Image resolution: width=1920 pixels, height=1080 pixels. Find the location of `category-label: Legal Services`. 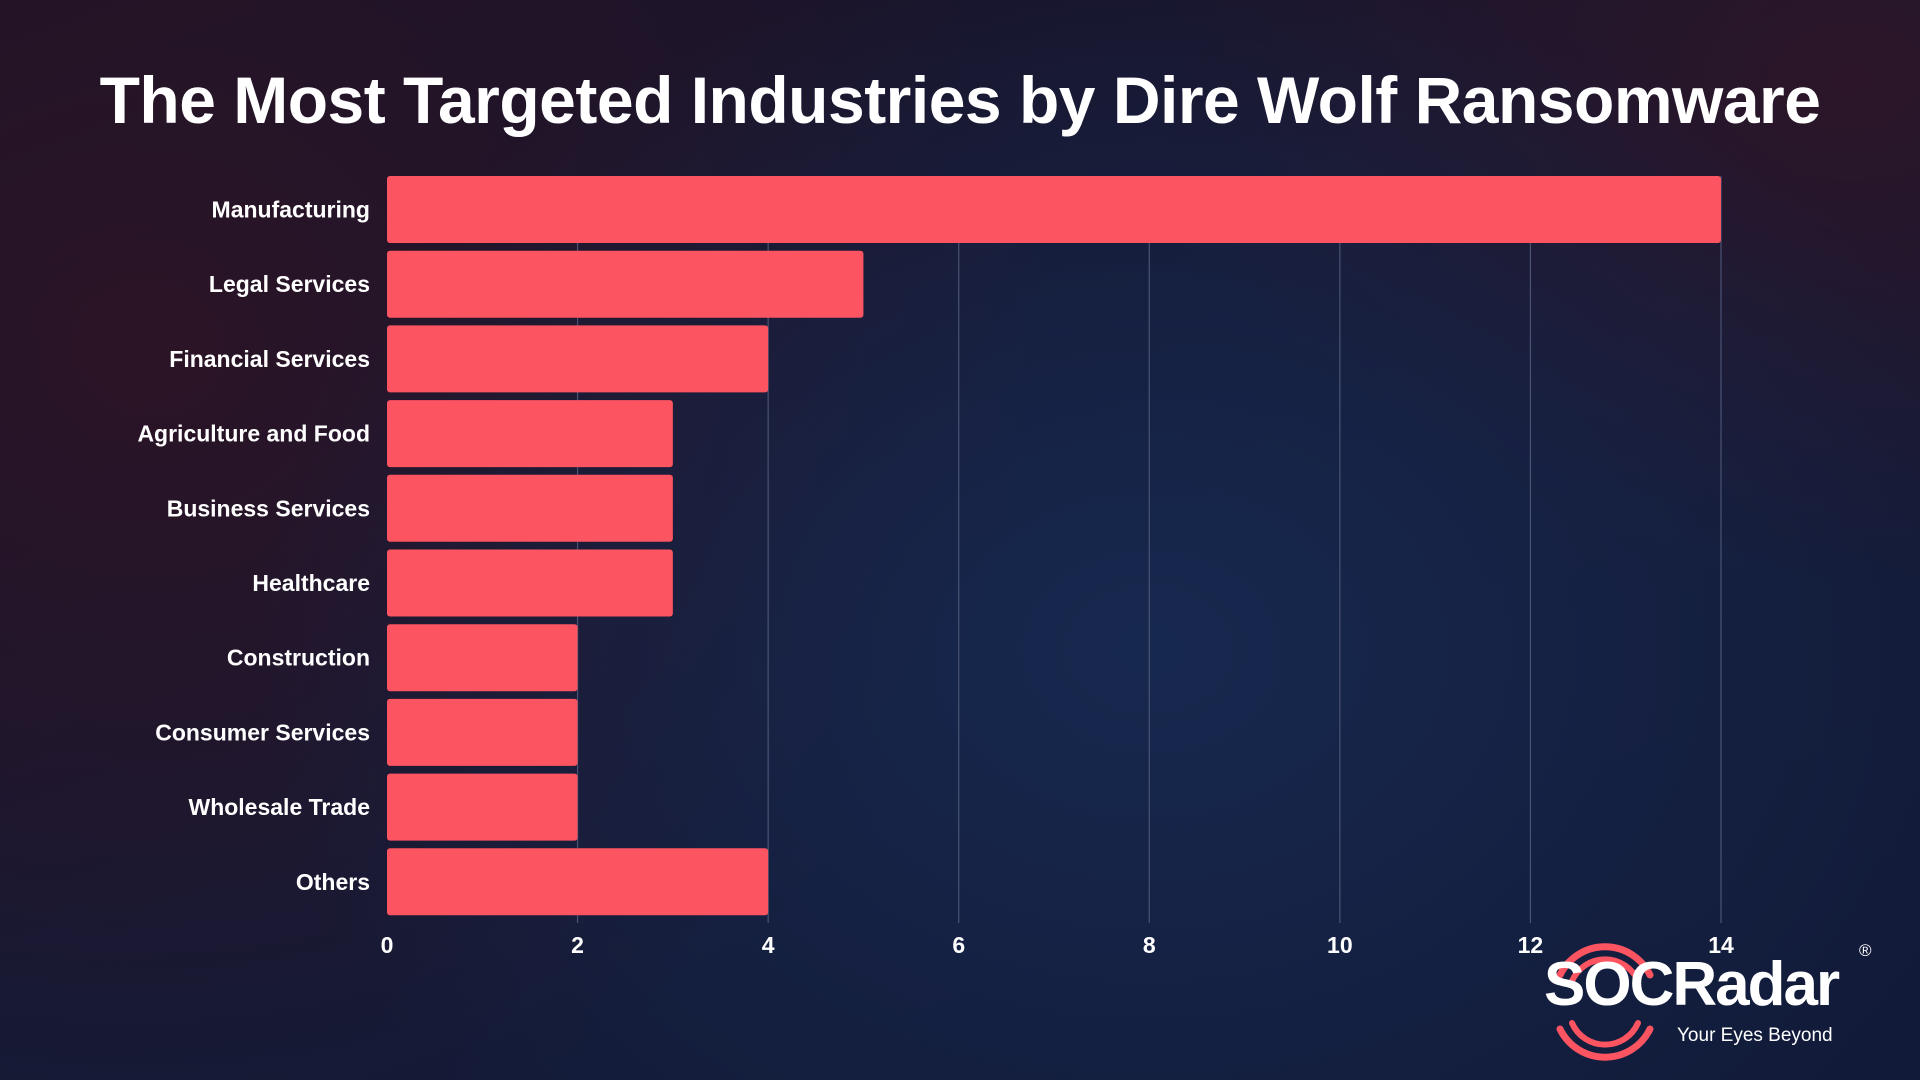

category-label: Legal Services is located at coordinates (289, 284).